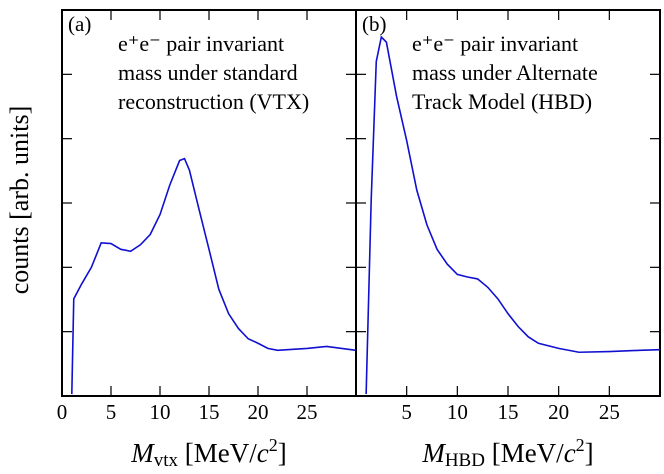 Image resolution: width=664 pixels, height=474 pixels. I want to click on x-axis-label-part: vtx, so click(166, 460).